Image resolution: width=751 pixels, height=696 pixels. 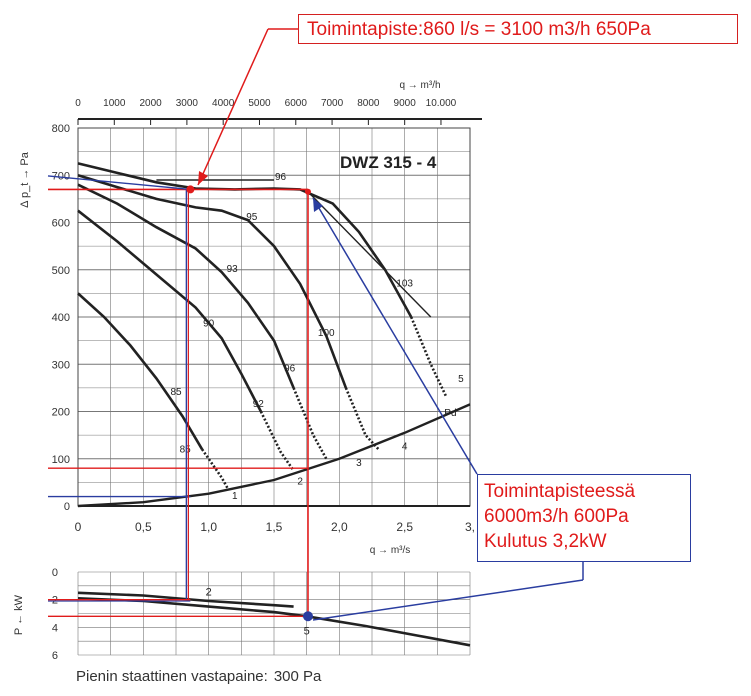 I want to click on top-axis-tick-label: 5000, so click(x=259, y=103).